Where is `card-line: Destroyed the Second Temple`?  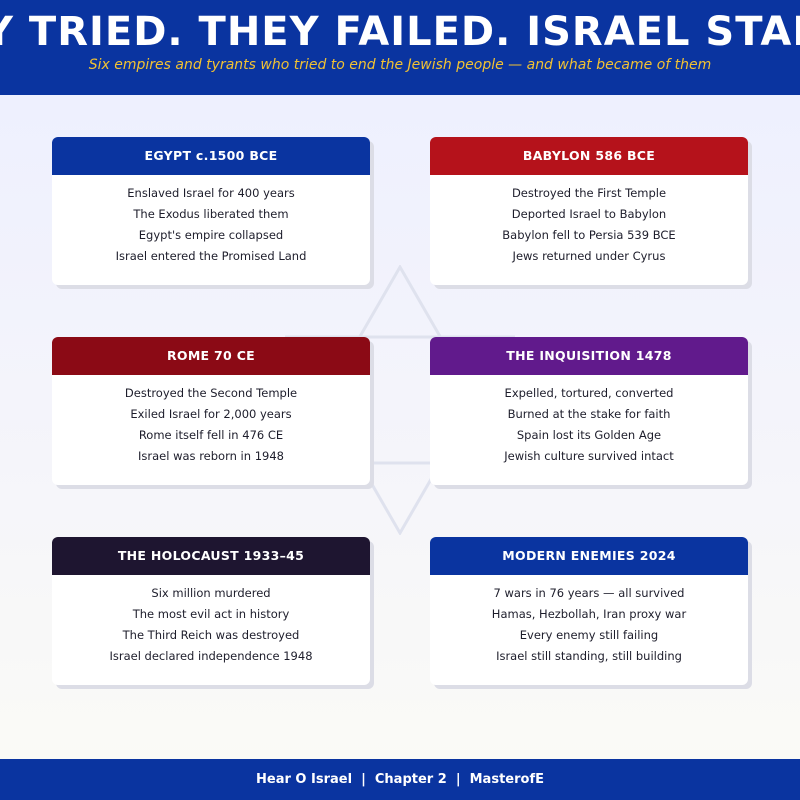
card-line: Destroyed the Second Temple is located at coordinates (211, 393).